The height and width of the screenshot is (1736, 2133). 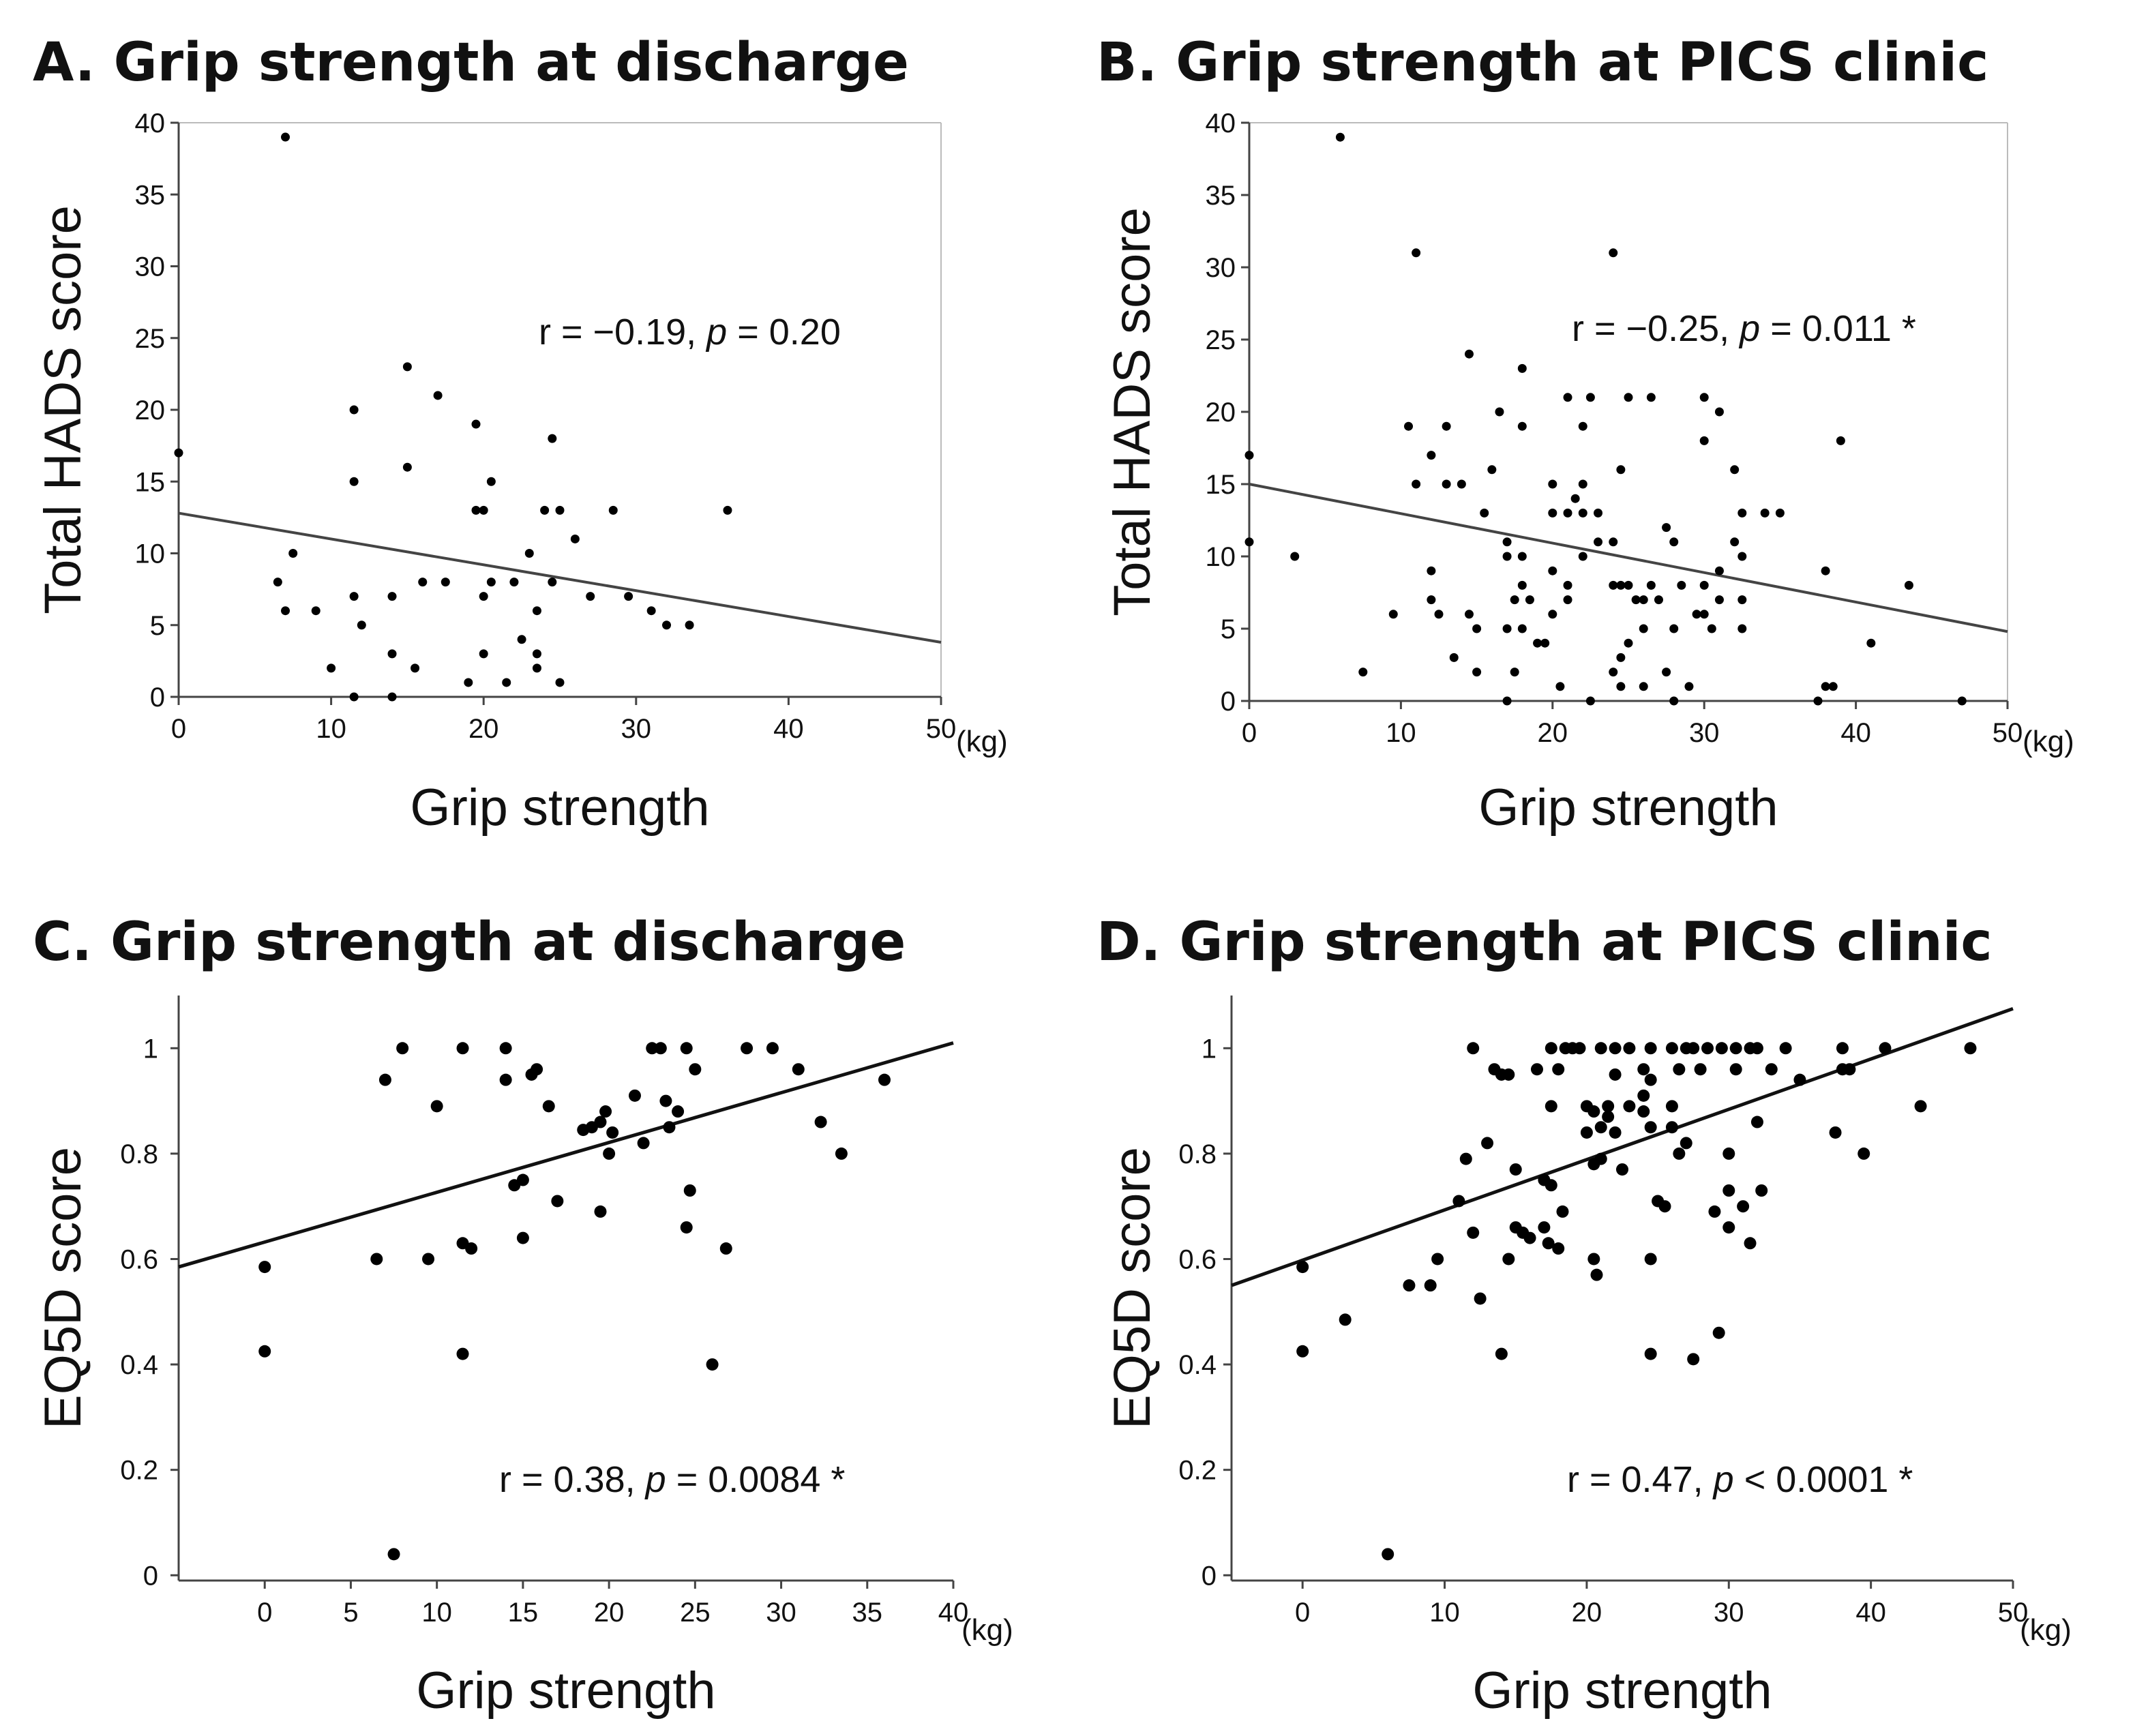 I want to click on y-tick-label: 0.2, so click(x=139, y=1471).